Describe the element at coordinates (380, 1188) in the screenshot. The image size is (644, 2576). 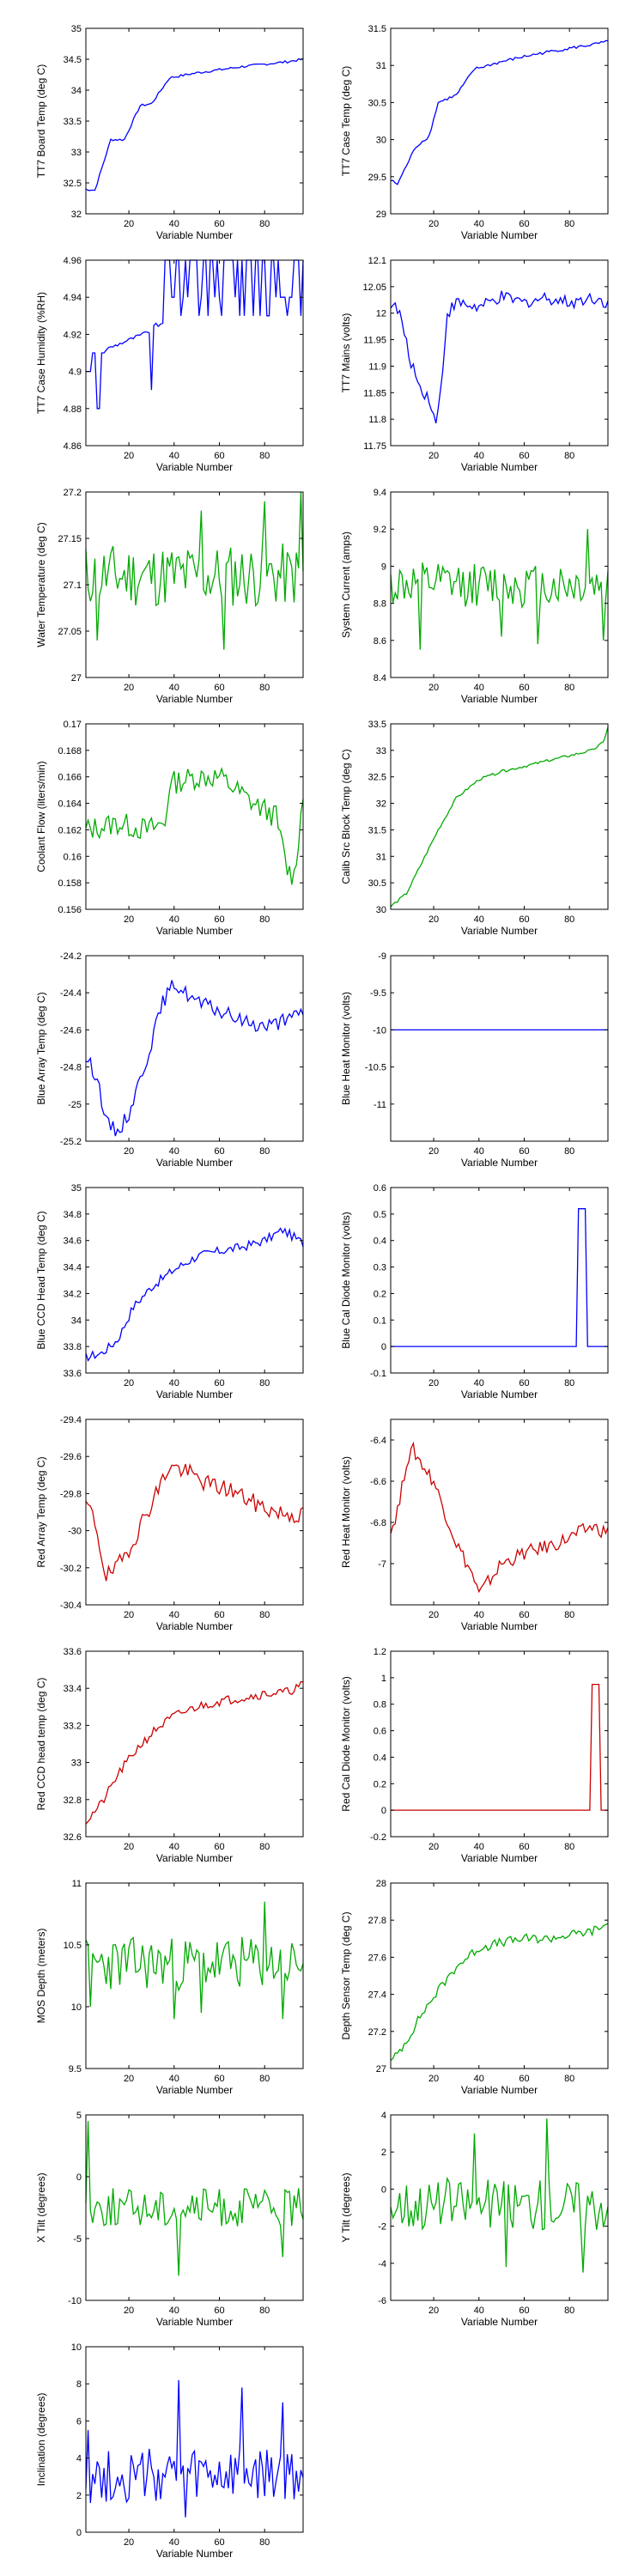
I see `y-tick-label: 0.6` at that location.